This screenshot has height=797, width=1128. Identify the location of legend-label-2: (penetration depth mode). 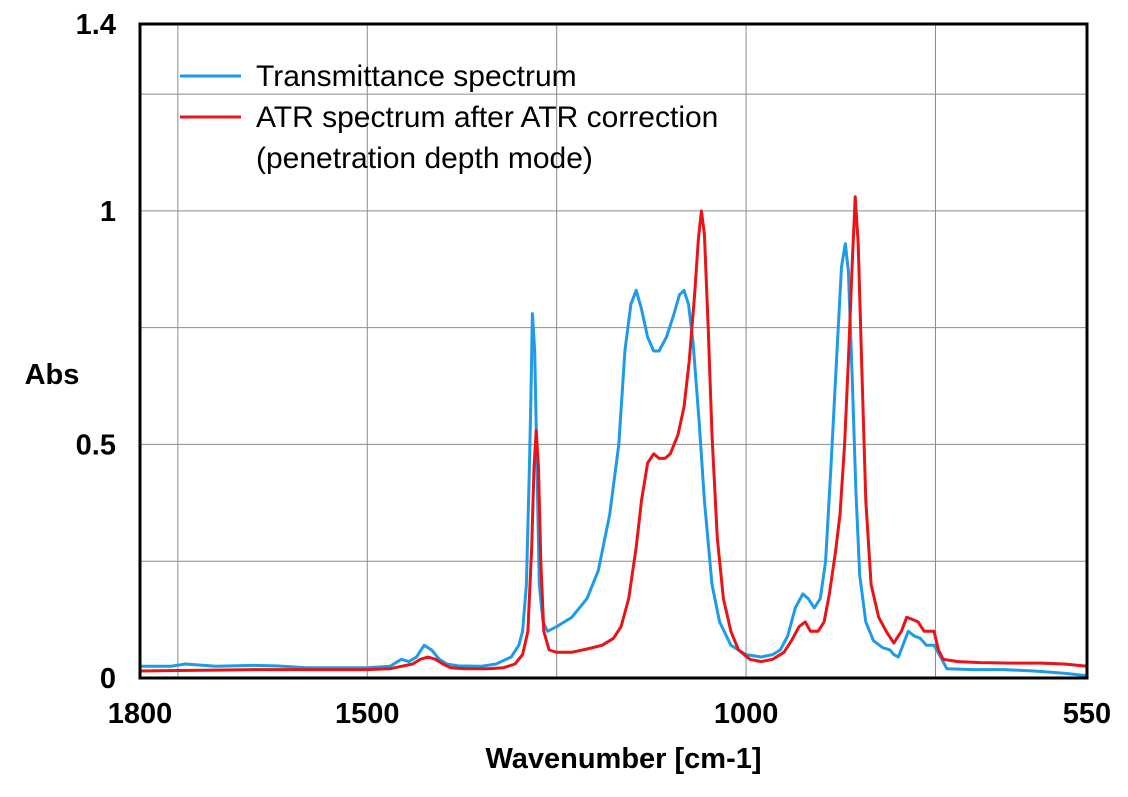
(424, 158).